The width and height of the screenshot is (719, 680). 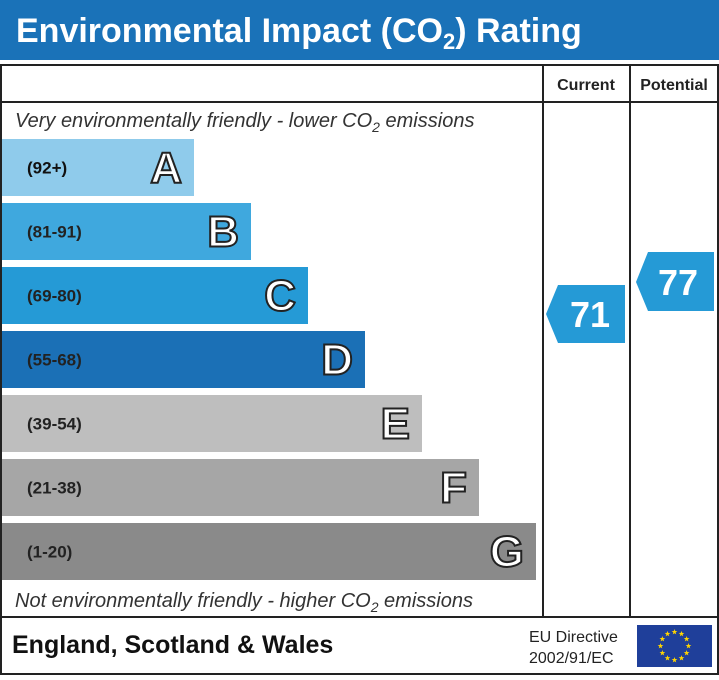 I want to click on title-part: ) Rating, so click(x=518, y=31).